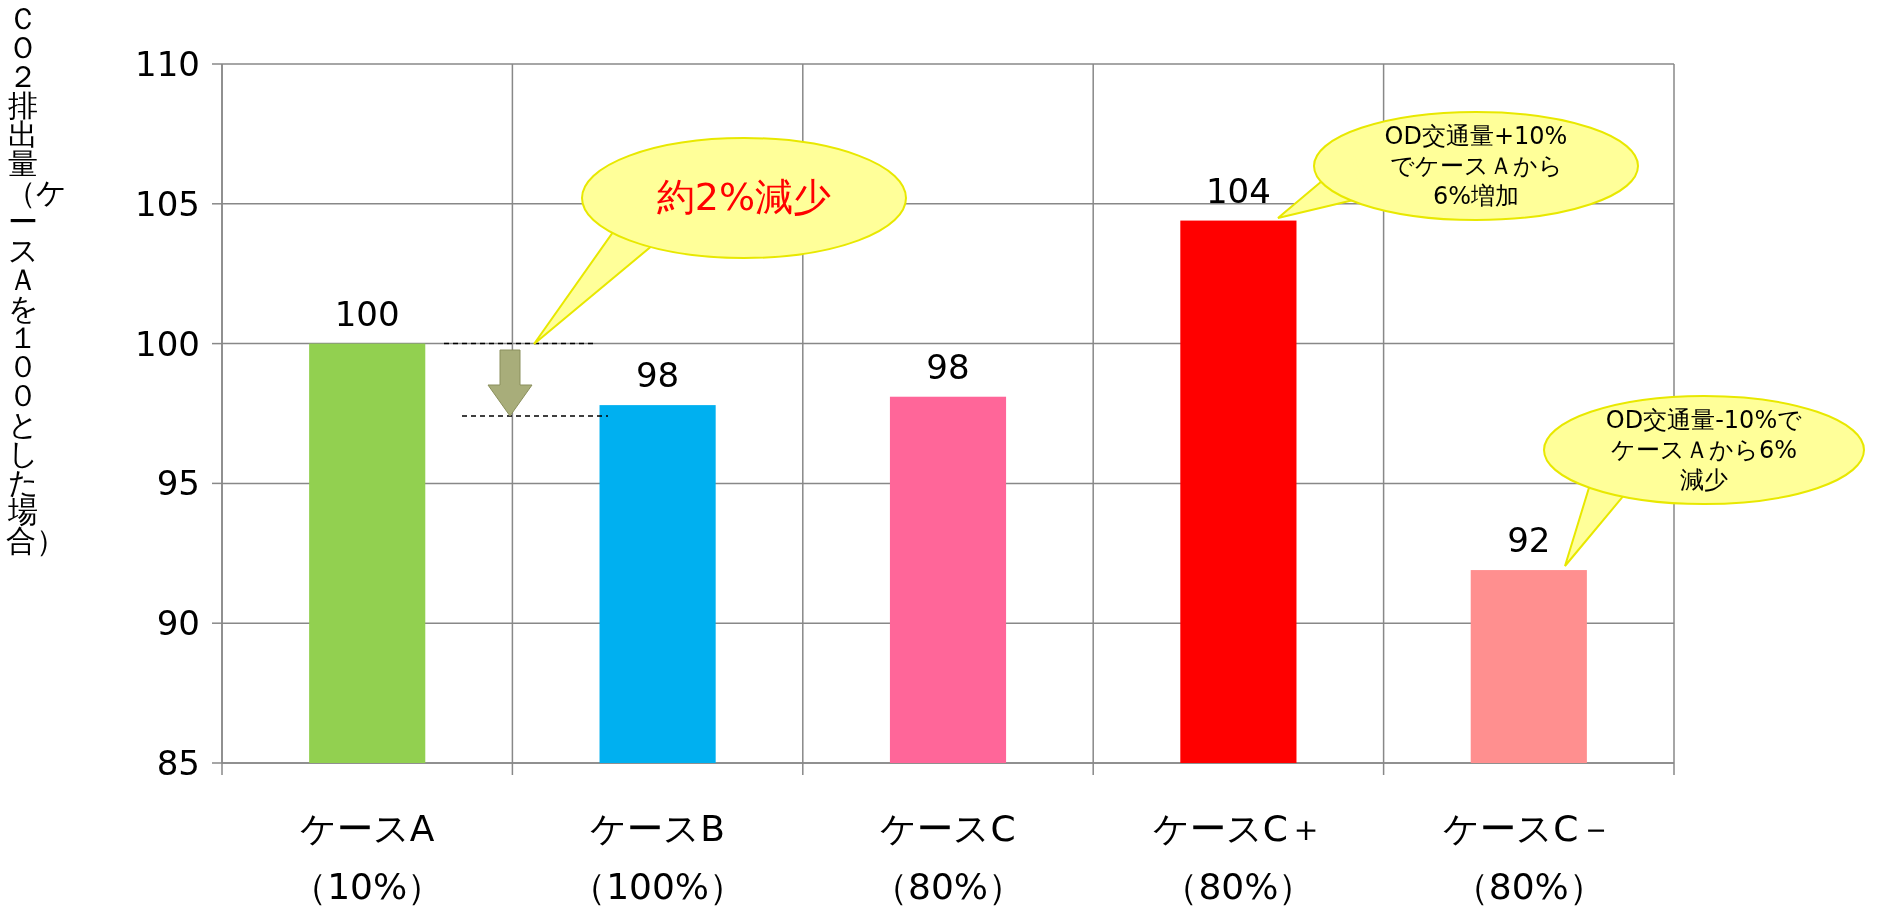 The image size is (1881, 912). What do you see at coordinates (1476, 166) in the screenshot?
I see `annotation: OD交通量+10%でケースＡから6%増加` at bounding box center [1476, 166].